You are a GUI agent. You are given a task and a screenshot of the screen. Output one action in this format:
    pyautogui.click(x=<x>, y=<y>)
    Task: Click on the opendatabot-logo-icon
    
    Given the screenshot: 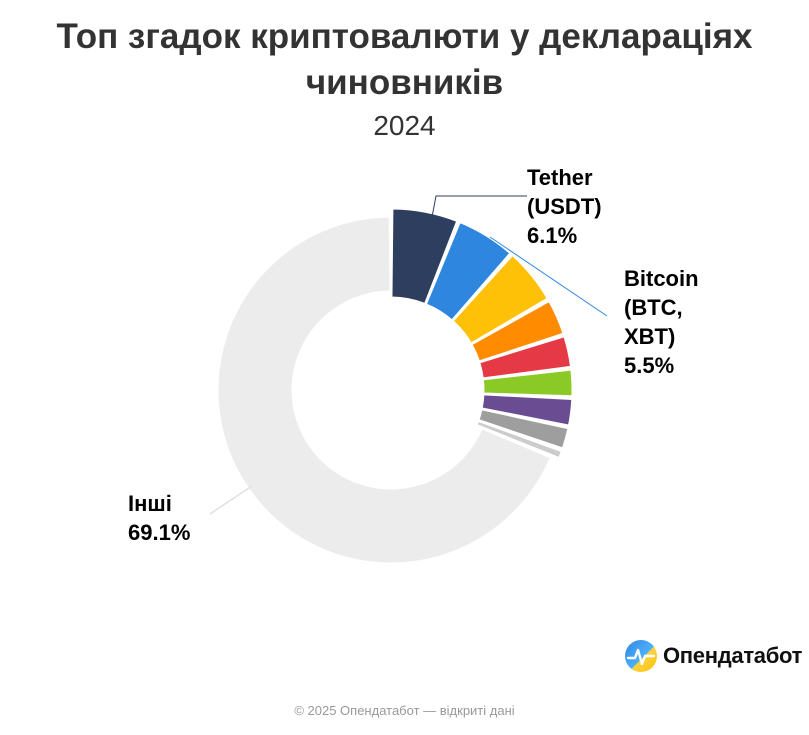 What is the action you would take?
    pyautogui.click(x=641, y=656)
    